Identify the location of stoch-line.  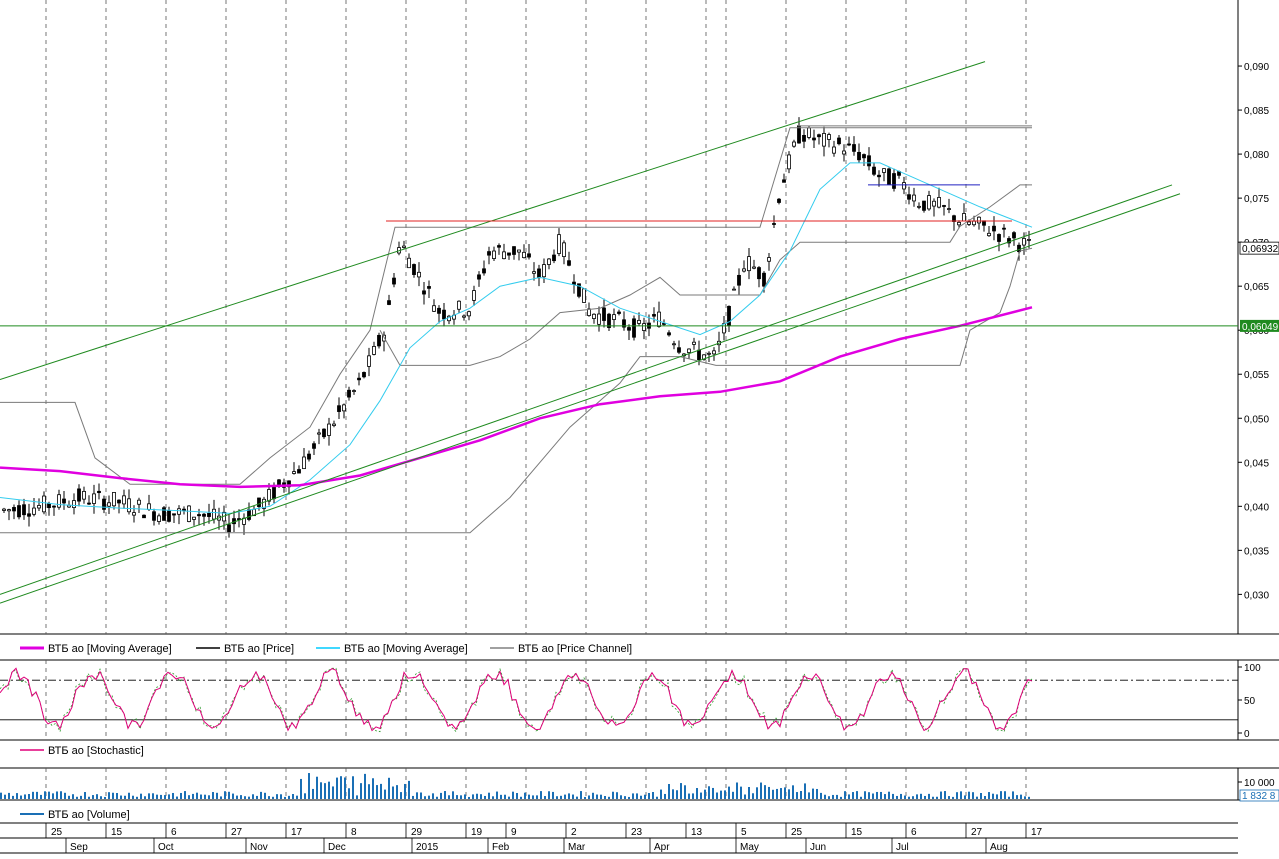
(516, 699).